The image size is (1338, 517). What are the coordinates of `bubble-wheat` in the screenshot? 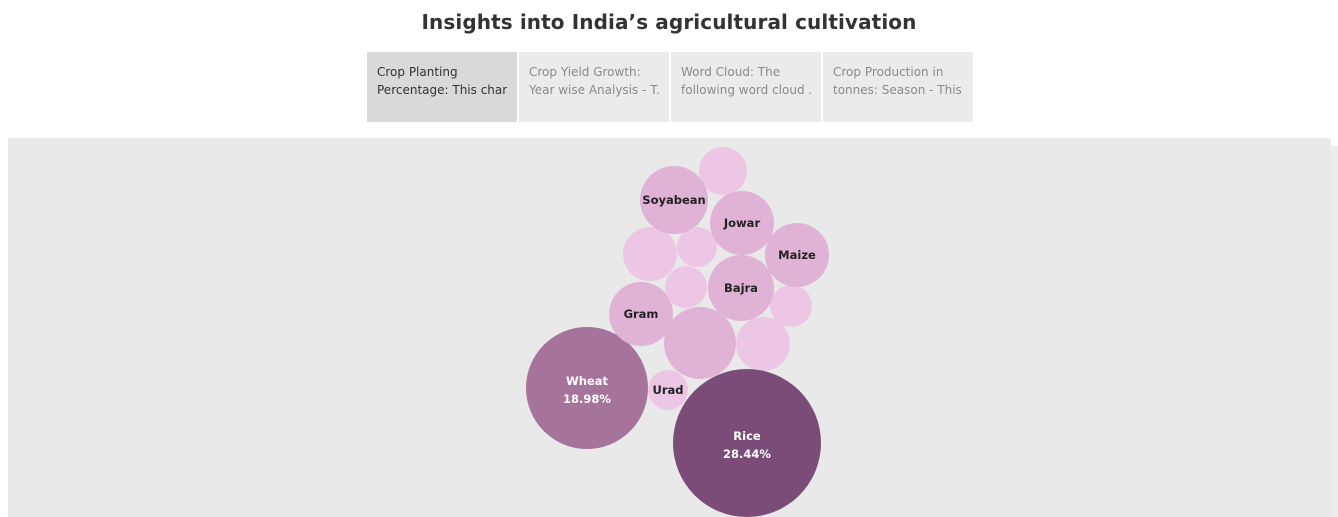 It's located at (587, 388).